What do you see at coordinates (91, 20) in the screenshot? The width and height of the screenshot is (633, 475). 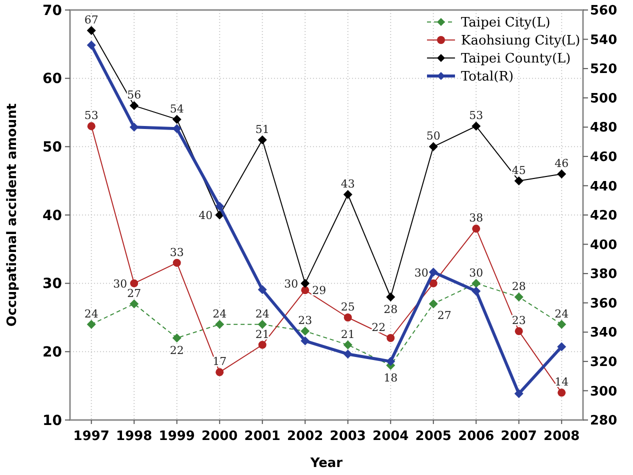 I see `data-label: 67` at bounding box center [91, 20].